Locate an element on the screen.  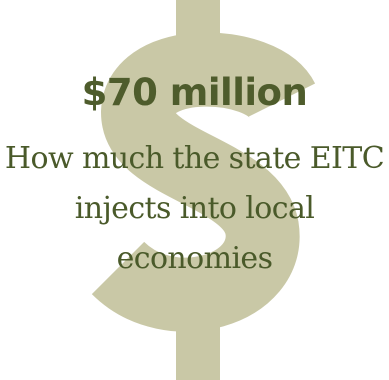
stat-value: $70 million is located at coordinates (194, 92).